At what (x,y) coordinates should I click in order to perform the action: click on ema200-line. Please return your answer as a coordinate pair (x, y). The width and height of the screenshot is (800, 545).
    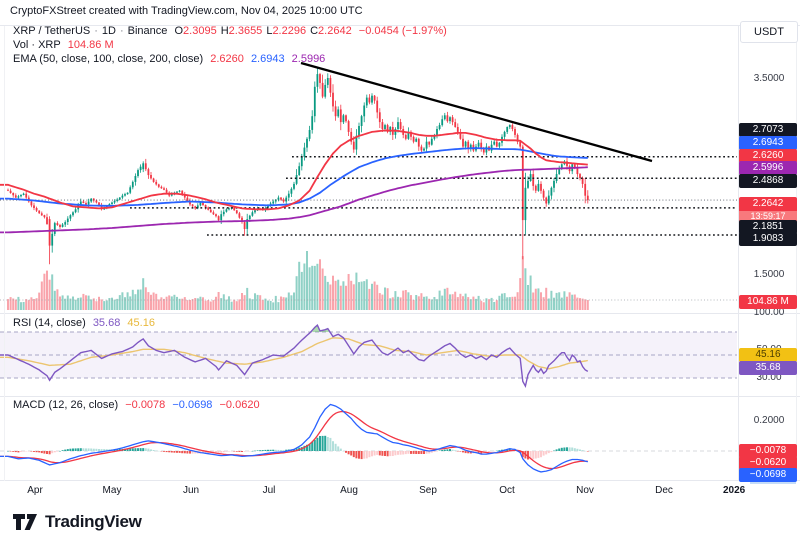
    Looking at the image, I should click on (294, 200).